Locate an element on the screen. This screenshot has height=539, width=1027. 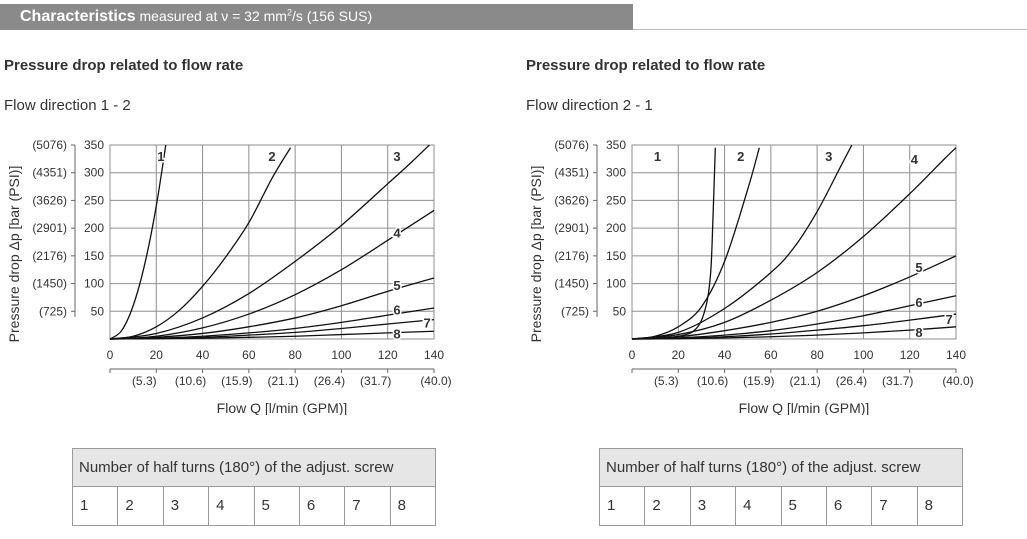
curve-label-1: 1 is located at coordinates (657, 156).